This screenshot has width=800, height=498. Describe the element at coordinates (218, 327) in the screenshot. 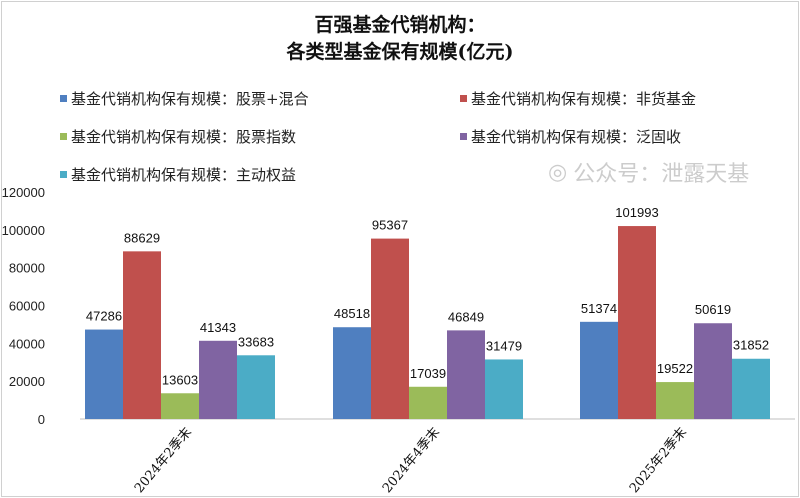

I see `data-label: 41343` at that location.